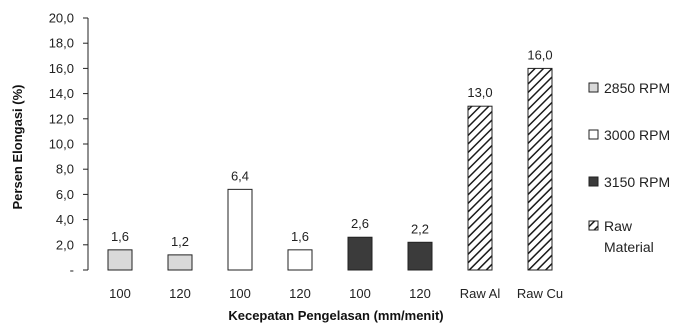 The height and width of the screenshot is (328, 679). I want to click on legend-label: 3000 RPM, so click(637, 135).